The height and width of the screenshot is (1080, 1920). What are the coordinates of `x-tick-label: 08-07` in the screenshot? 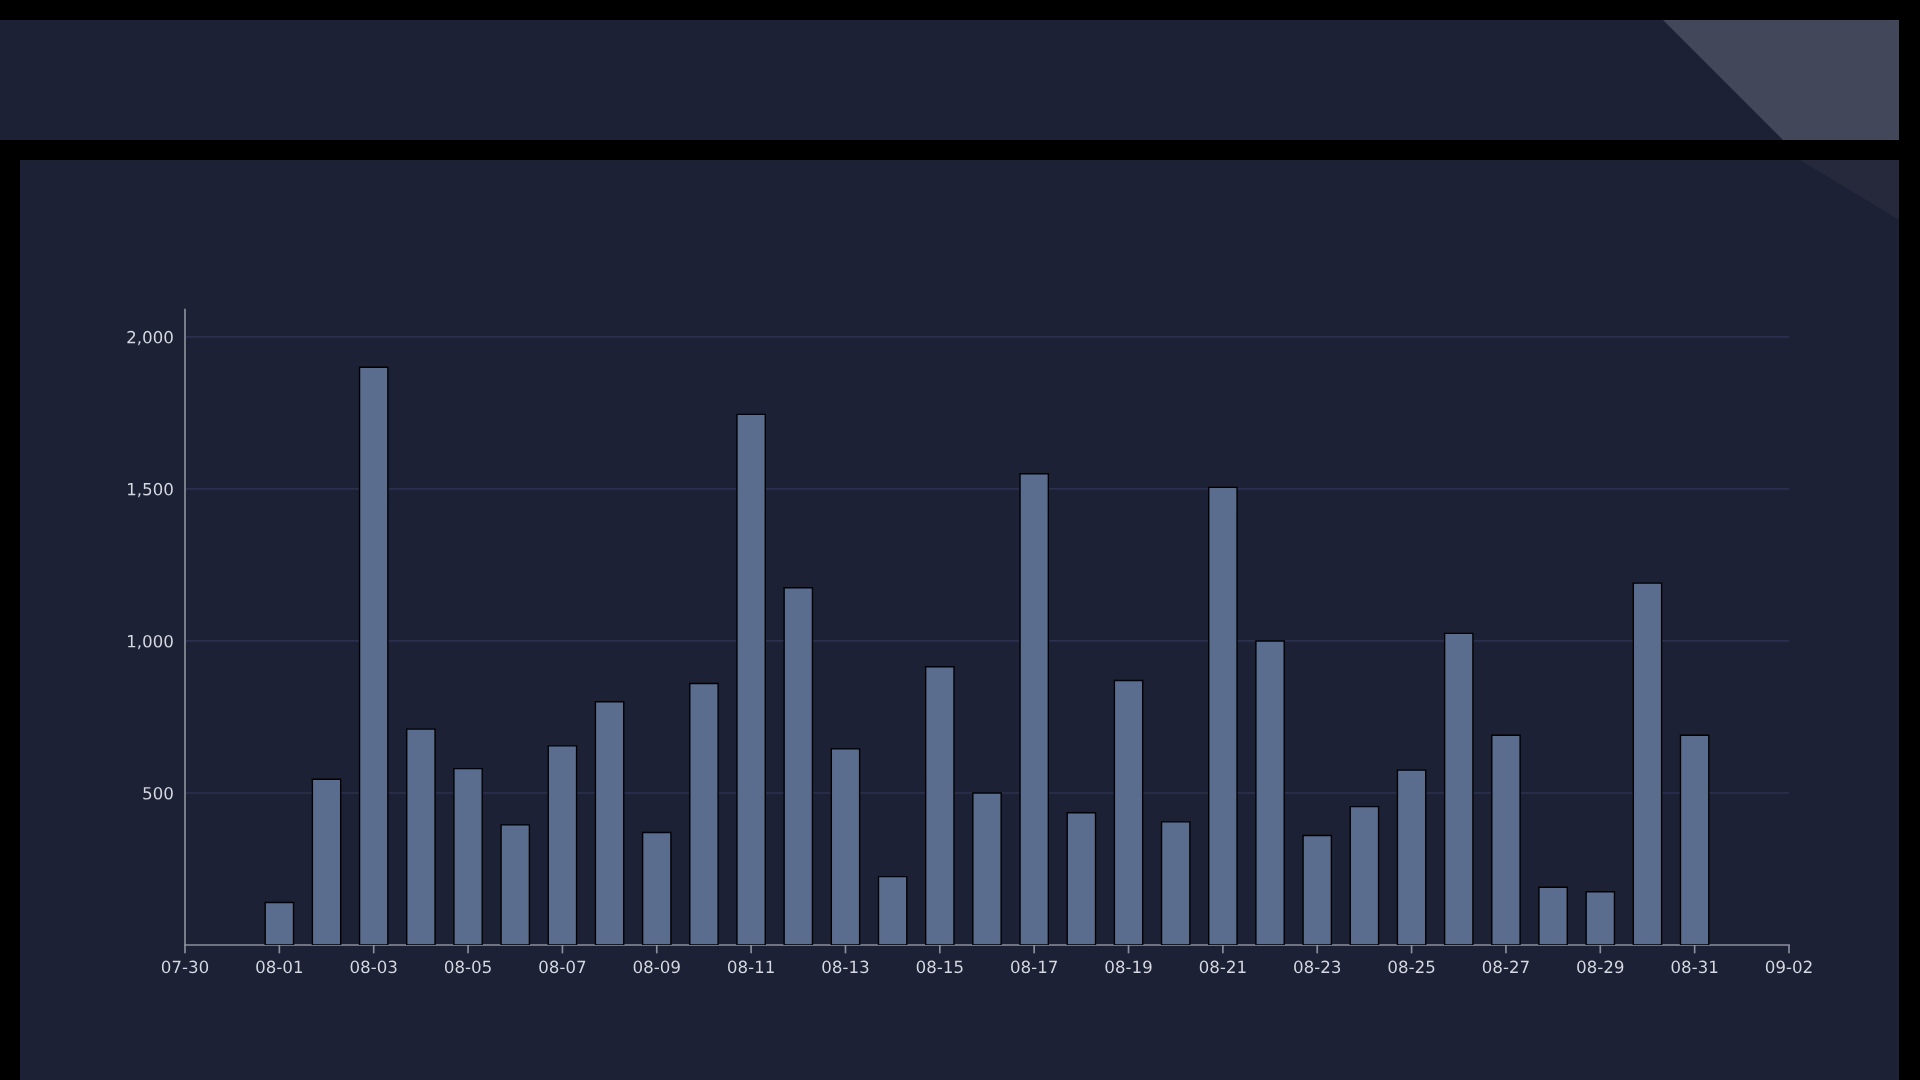 It's located at (562, 967).